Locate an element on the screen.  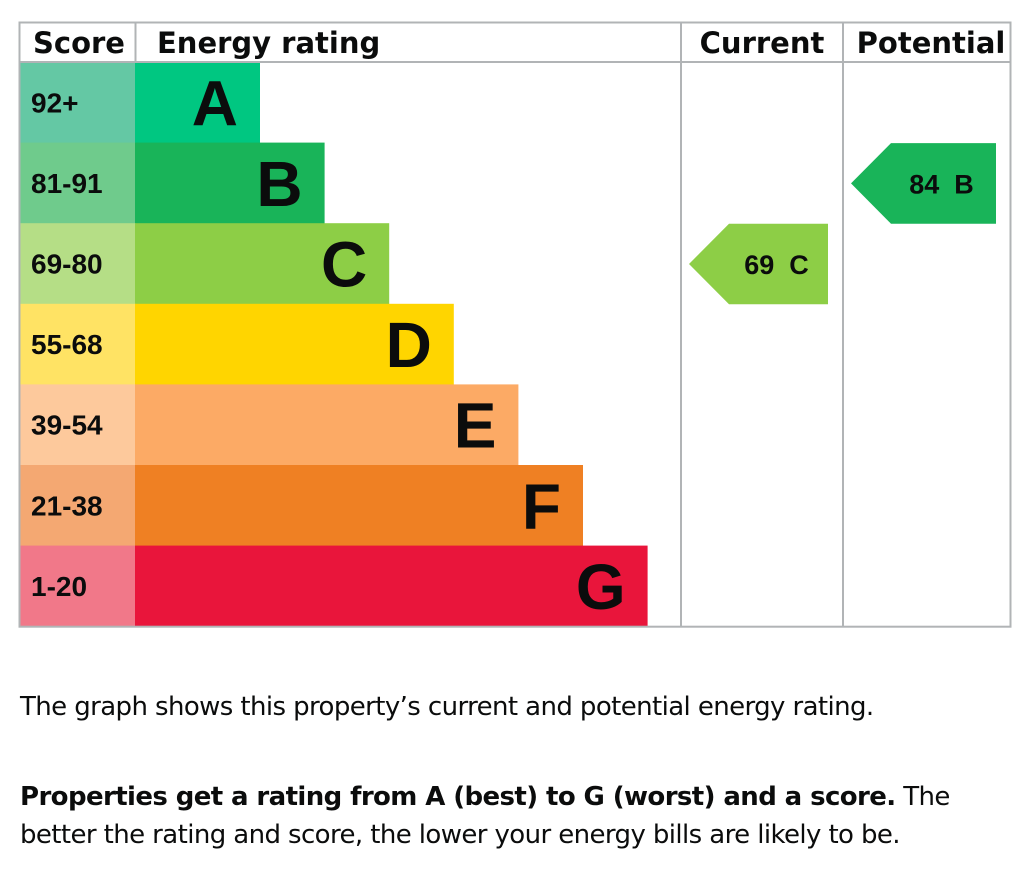
score-label-f: 21-38 is located at coordinates (67, 505).